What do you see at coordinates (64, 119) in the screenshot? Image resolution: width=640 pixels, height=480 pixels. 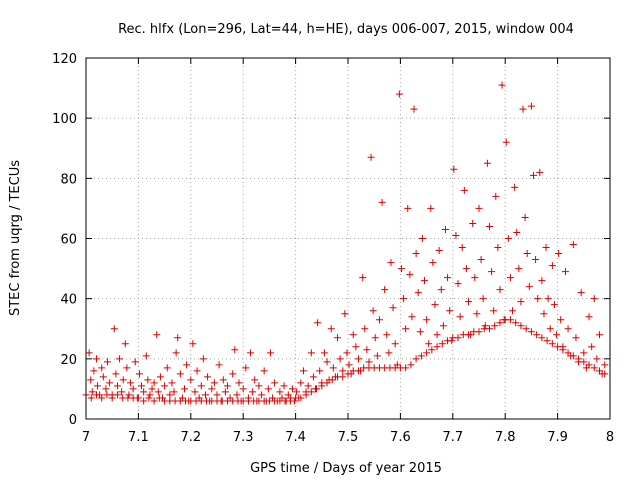 I see `y-tick-label: 100` at bounding box center [64, 119].